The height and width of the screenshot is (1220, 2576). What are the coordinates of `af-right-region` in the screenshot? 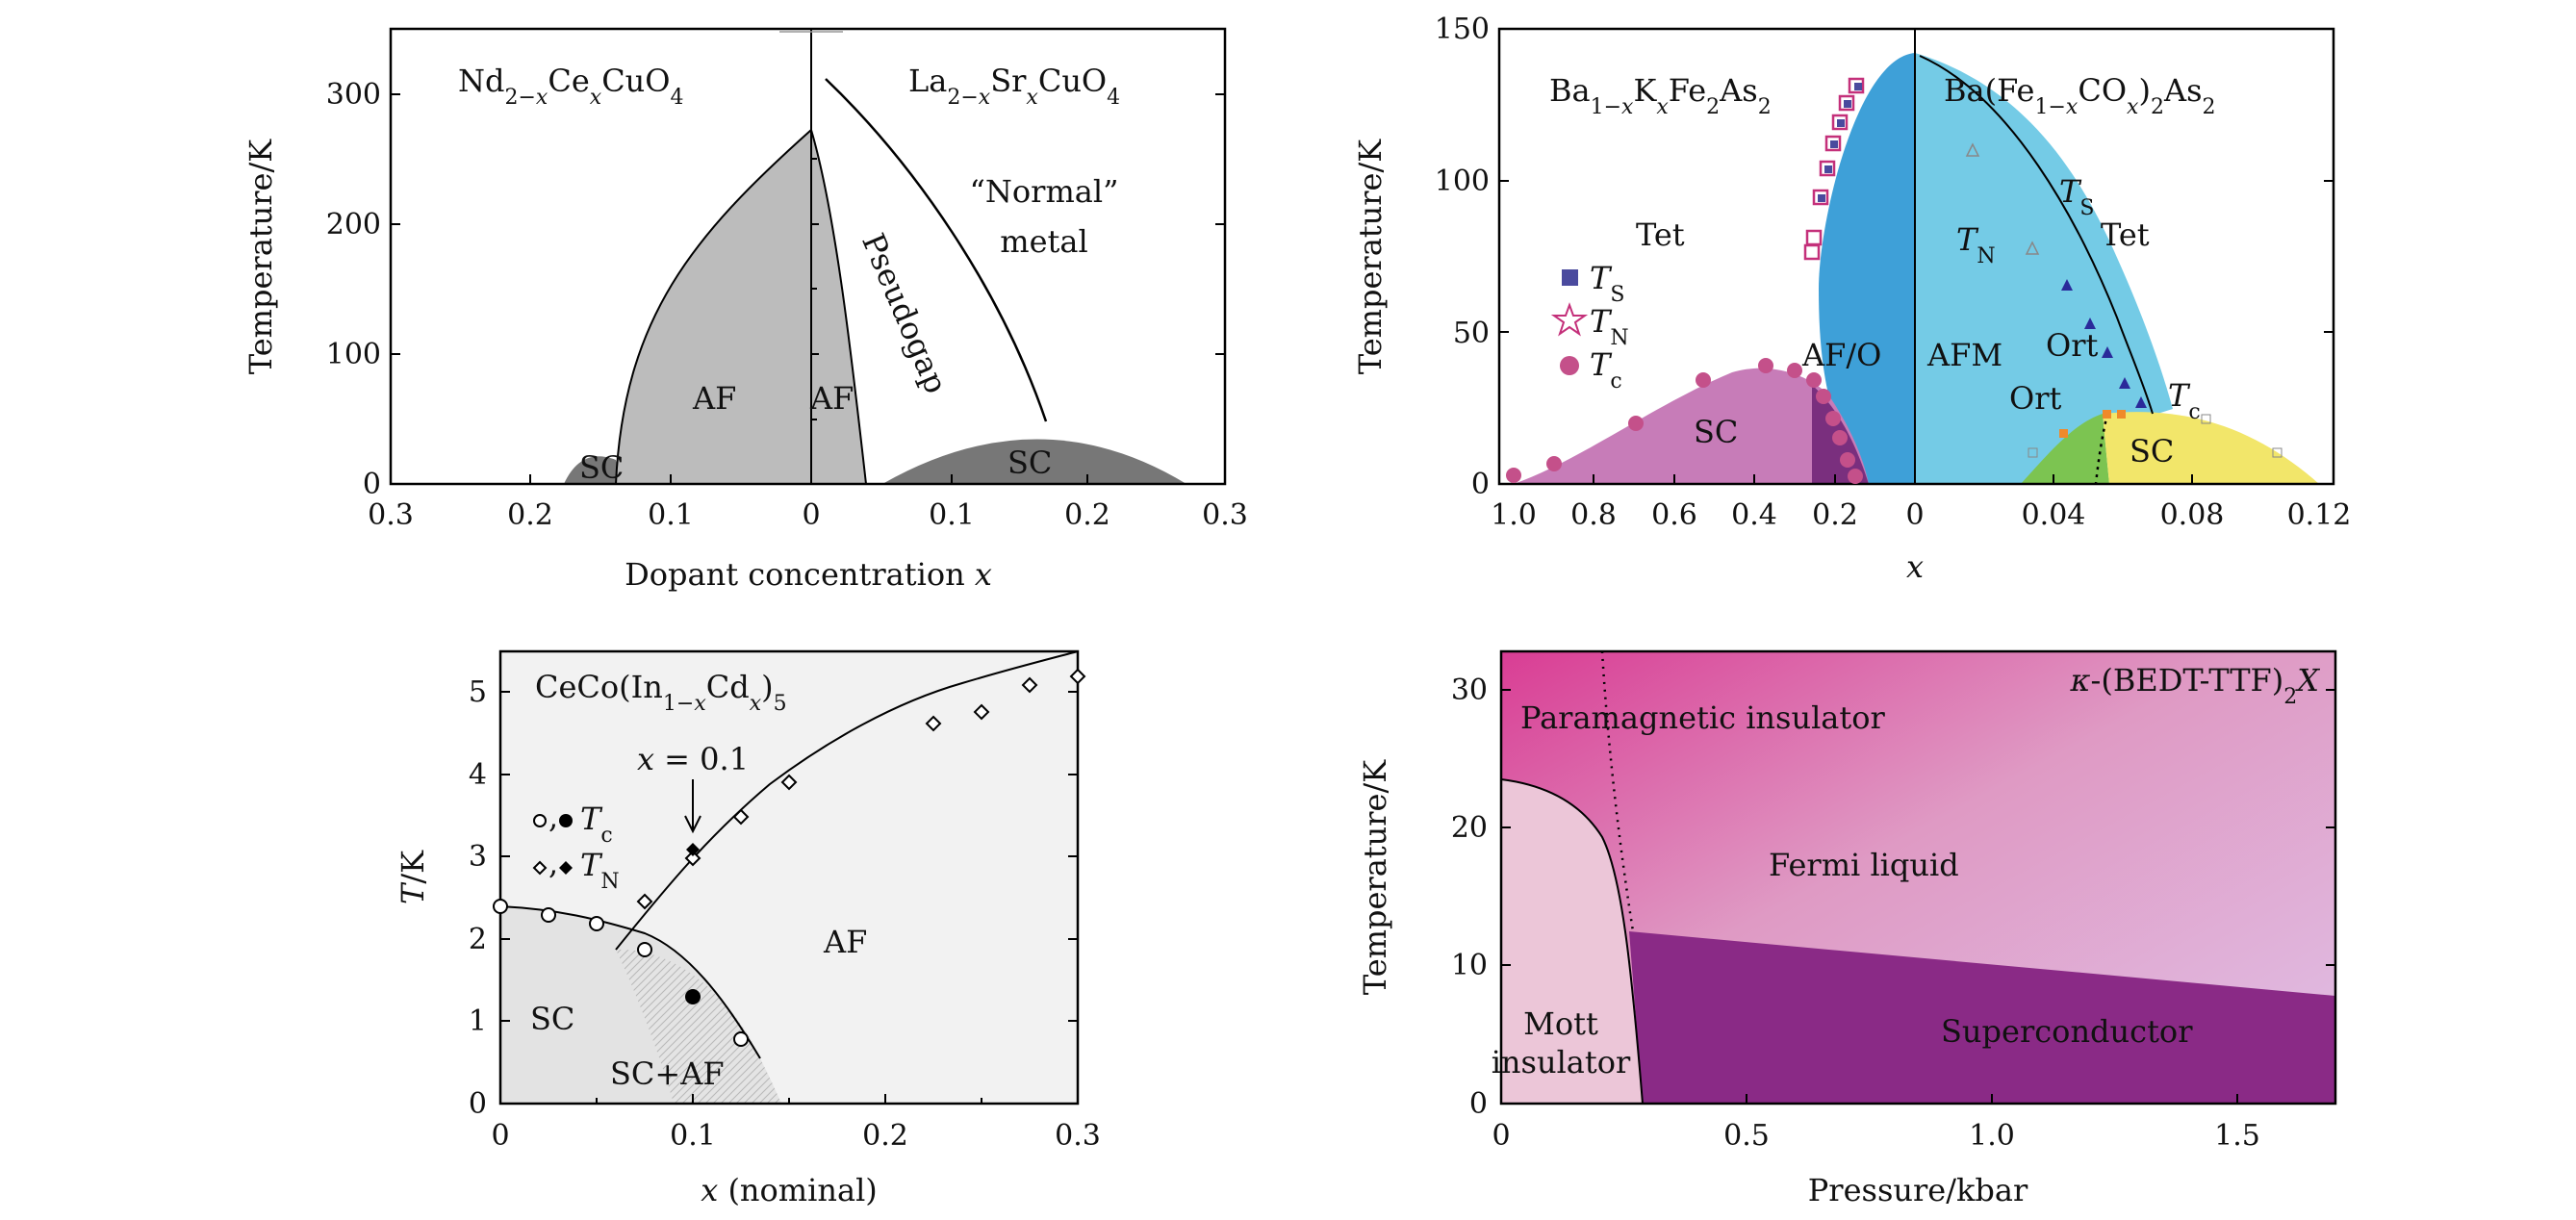 It's located at (839, 307).